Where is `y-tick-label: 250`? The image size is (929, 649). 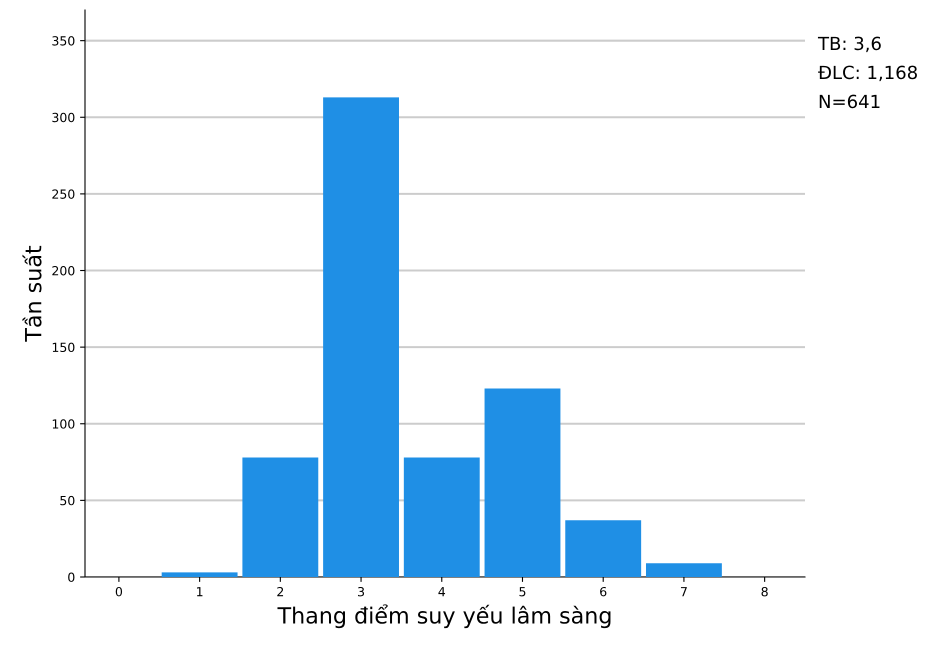 y-tick-label: 250 is located at coordinates (63, 194).